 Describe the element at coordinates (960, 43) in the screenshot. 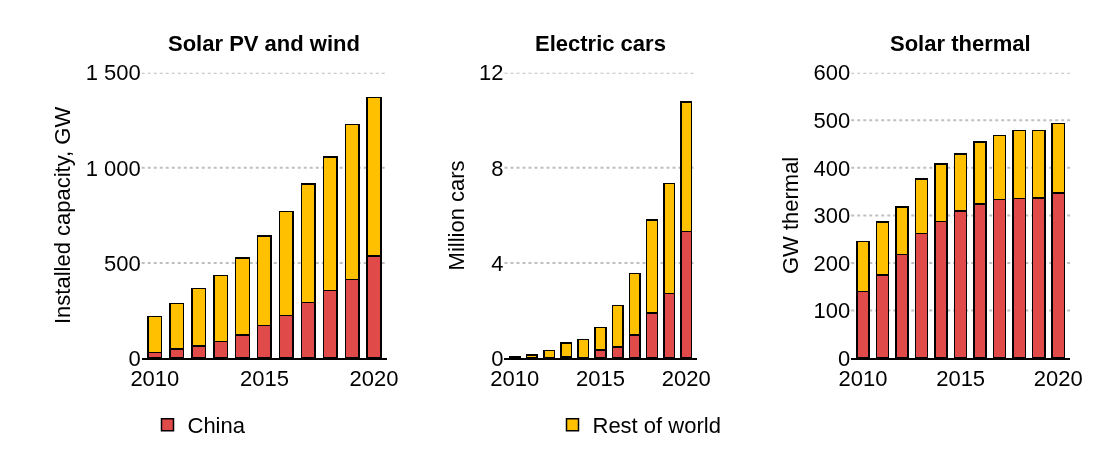

I see `chart-title: Solar thermal` at that location.